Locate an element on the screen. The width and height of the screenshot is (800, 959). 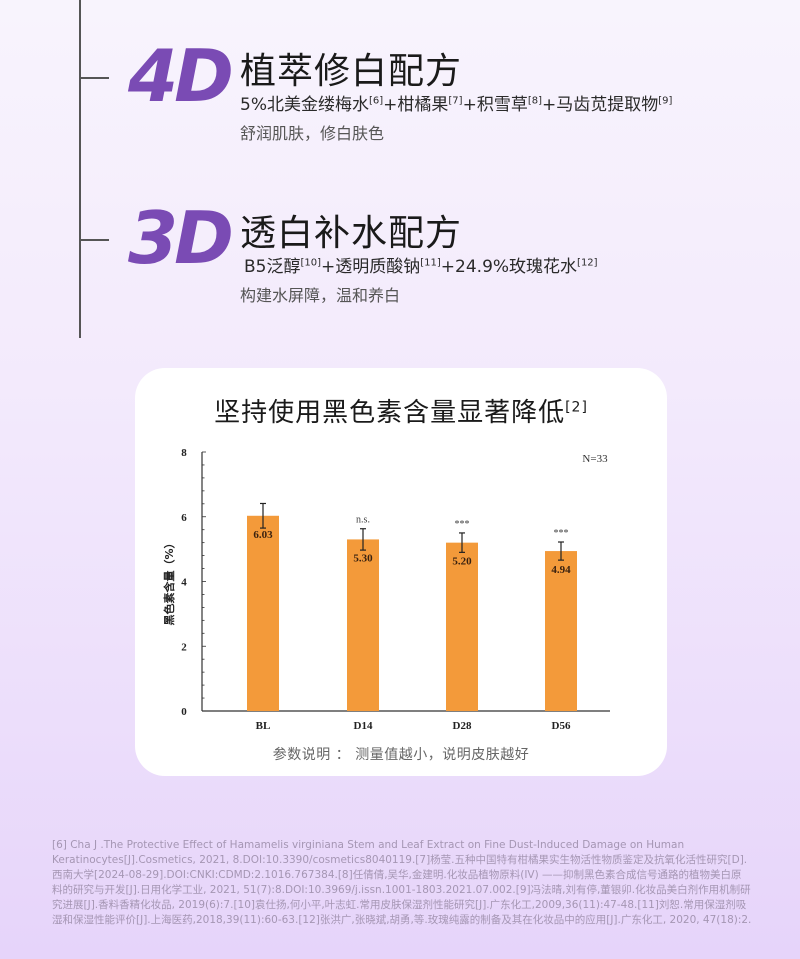
y-axis-label: 黑色素含量（%） is located at coordinates (169, 581).